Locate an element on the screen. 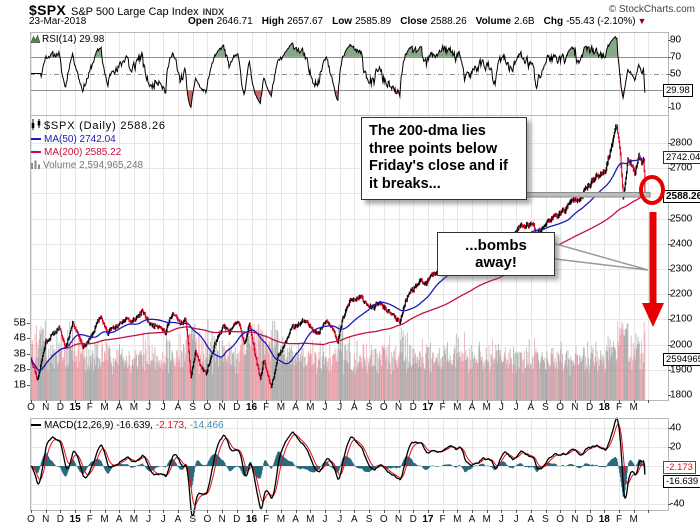  high-label: High is located at coordinates (272, 21).